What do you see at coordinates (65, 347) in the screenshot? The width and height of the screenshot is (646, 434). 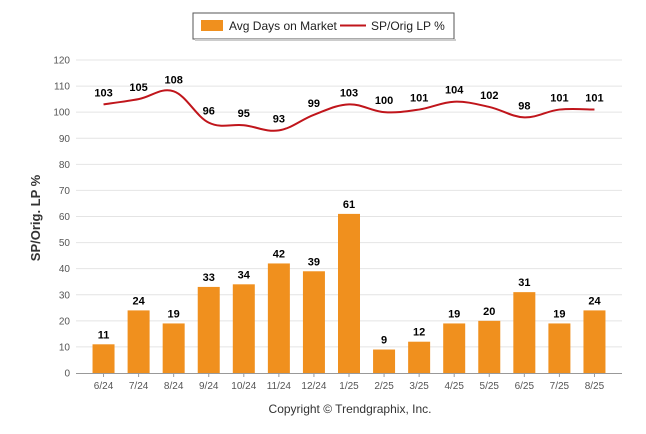 I see `y-tick-label: 10` at bounding box center [65, 347].